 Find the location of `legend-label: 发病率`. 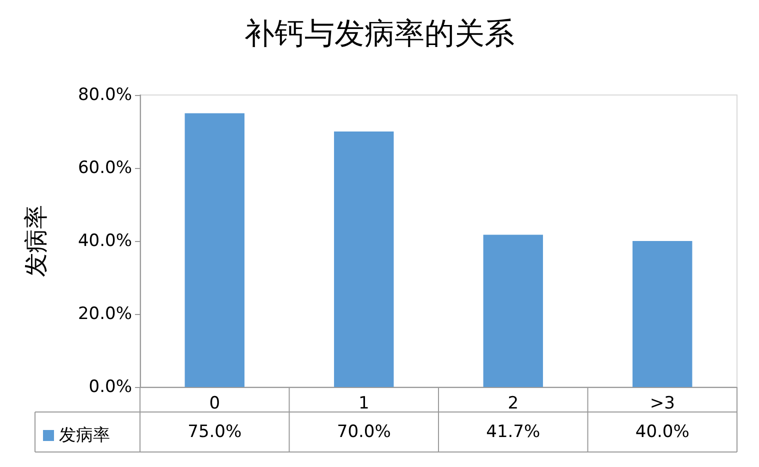

legend-label: 发病率 is located at coordinates (84, 436).